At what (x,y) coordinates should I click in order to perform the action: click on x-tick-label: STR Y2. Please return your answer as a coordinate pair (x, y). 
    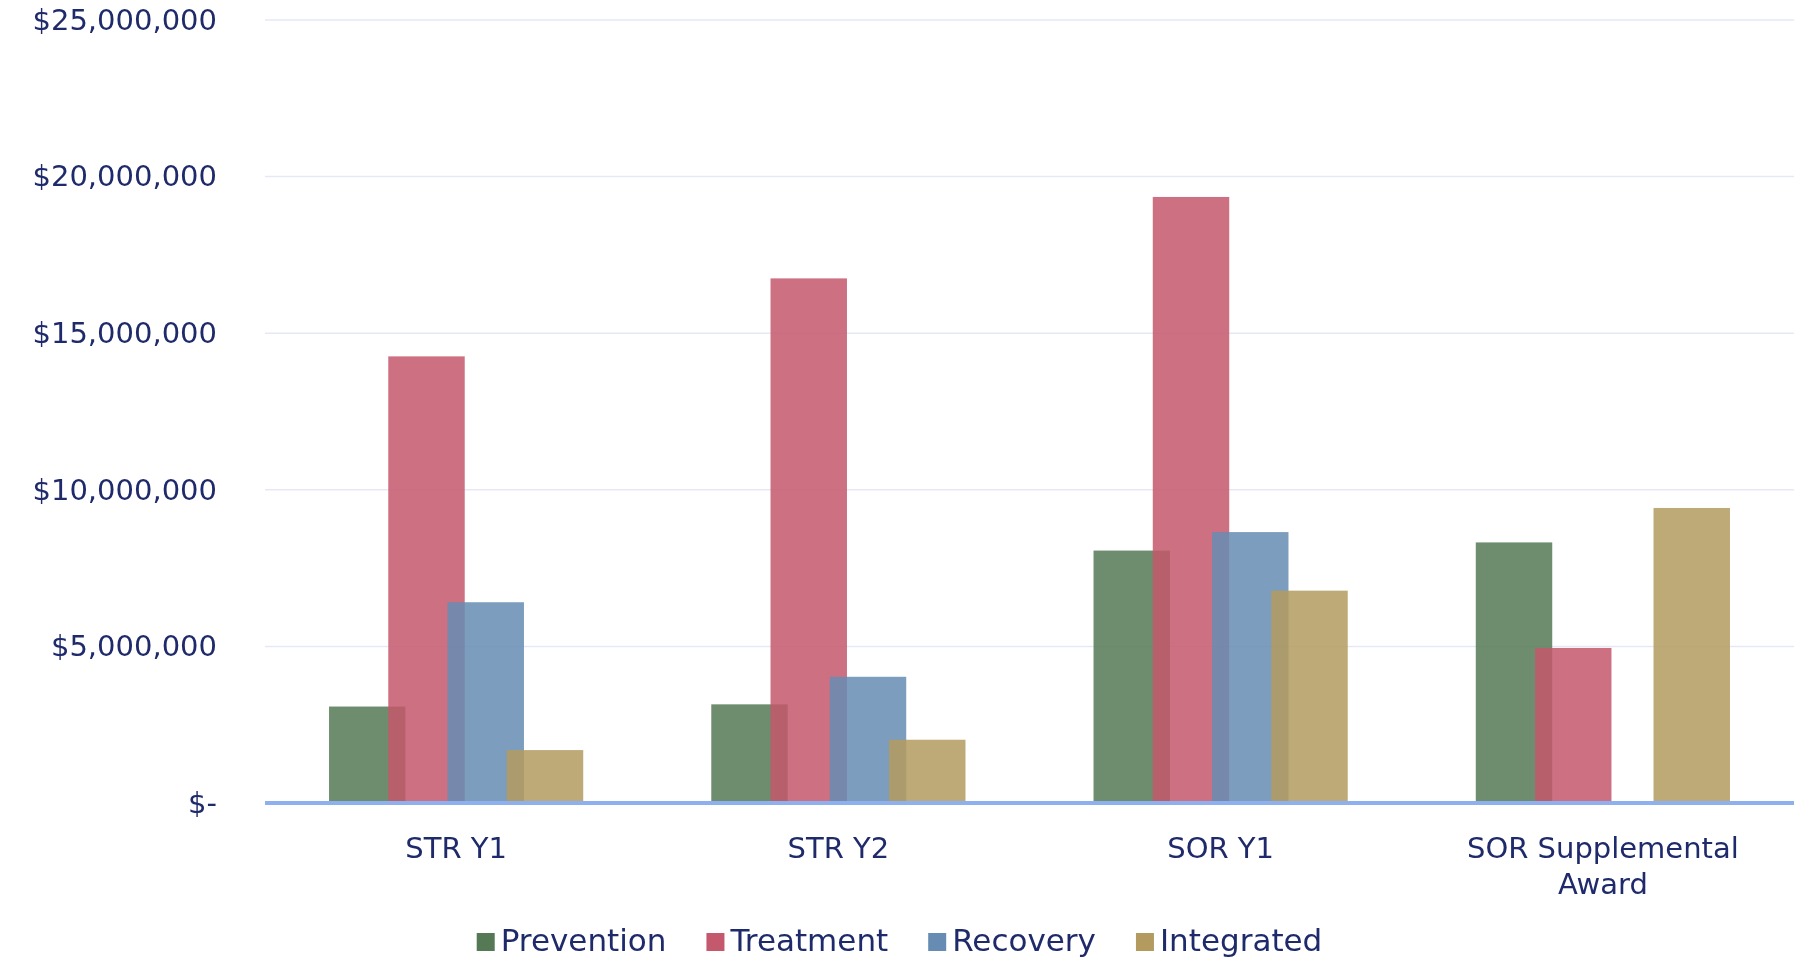
    Looking at the image, I should click on (838, 848).